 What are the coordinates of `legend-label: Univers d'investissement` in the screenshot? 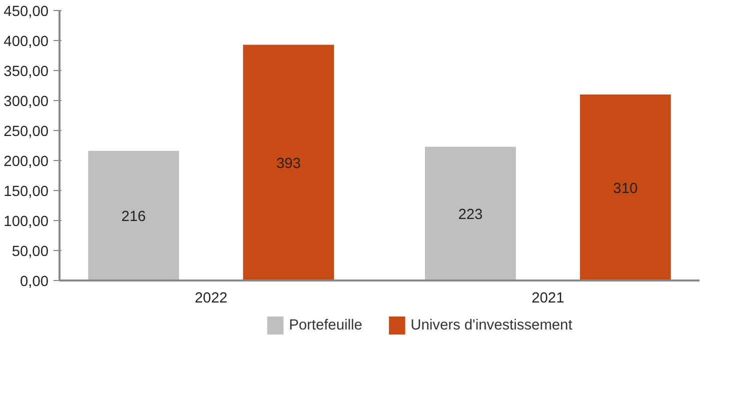 It's located at (491, 326).